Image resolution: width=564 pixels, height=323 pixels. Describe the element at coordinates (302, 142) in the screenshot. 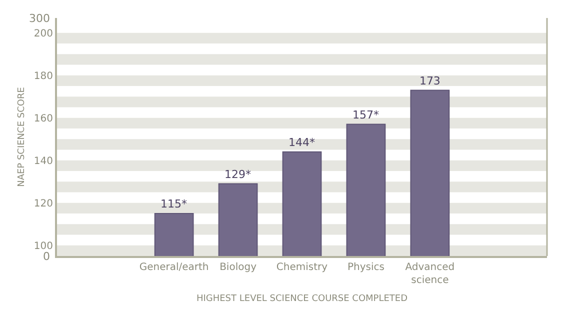

I see `data-label: 144*` at that location.